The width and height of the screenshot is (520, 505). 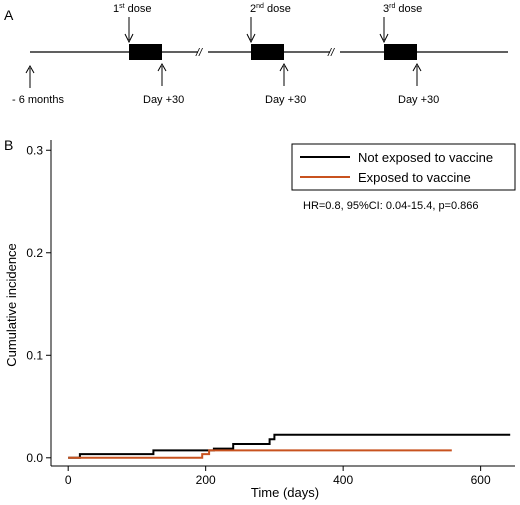 What do you see at coordinates (163, 100) in the screenshot?
I see `day30-1-label: Day +30` at bounding box center [163, 100].